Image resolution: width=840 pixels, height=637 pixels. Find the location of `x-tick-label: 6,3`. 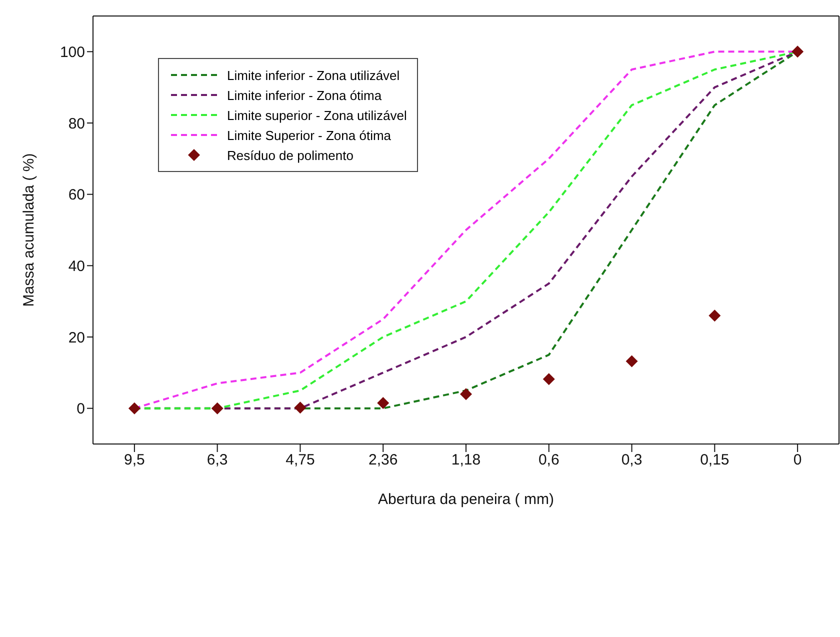

x-tick-label: 6,3 is located at coordinates (217, 460).